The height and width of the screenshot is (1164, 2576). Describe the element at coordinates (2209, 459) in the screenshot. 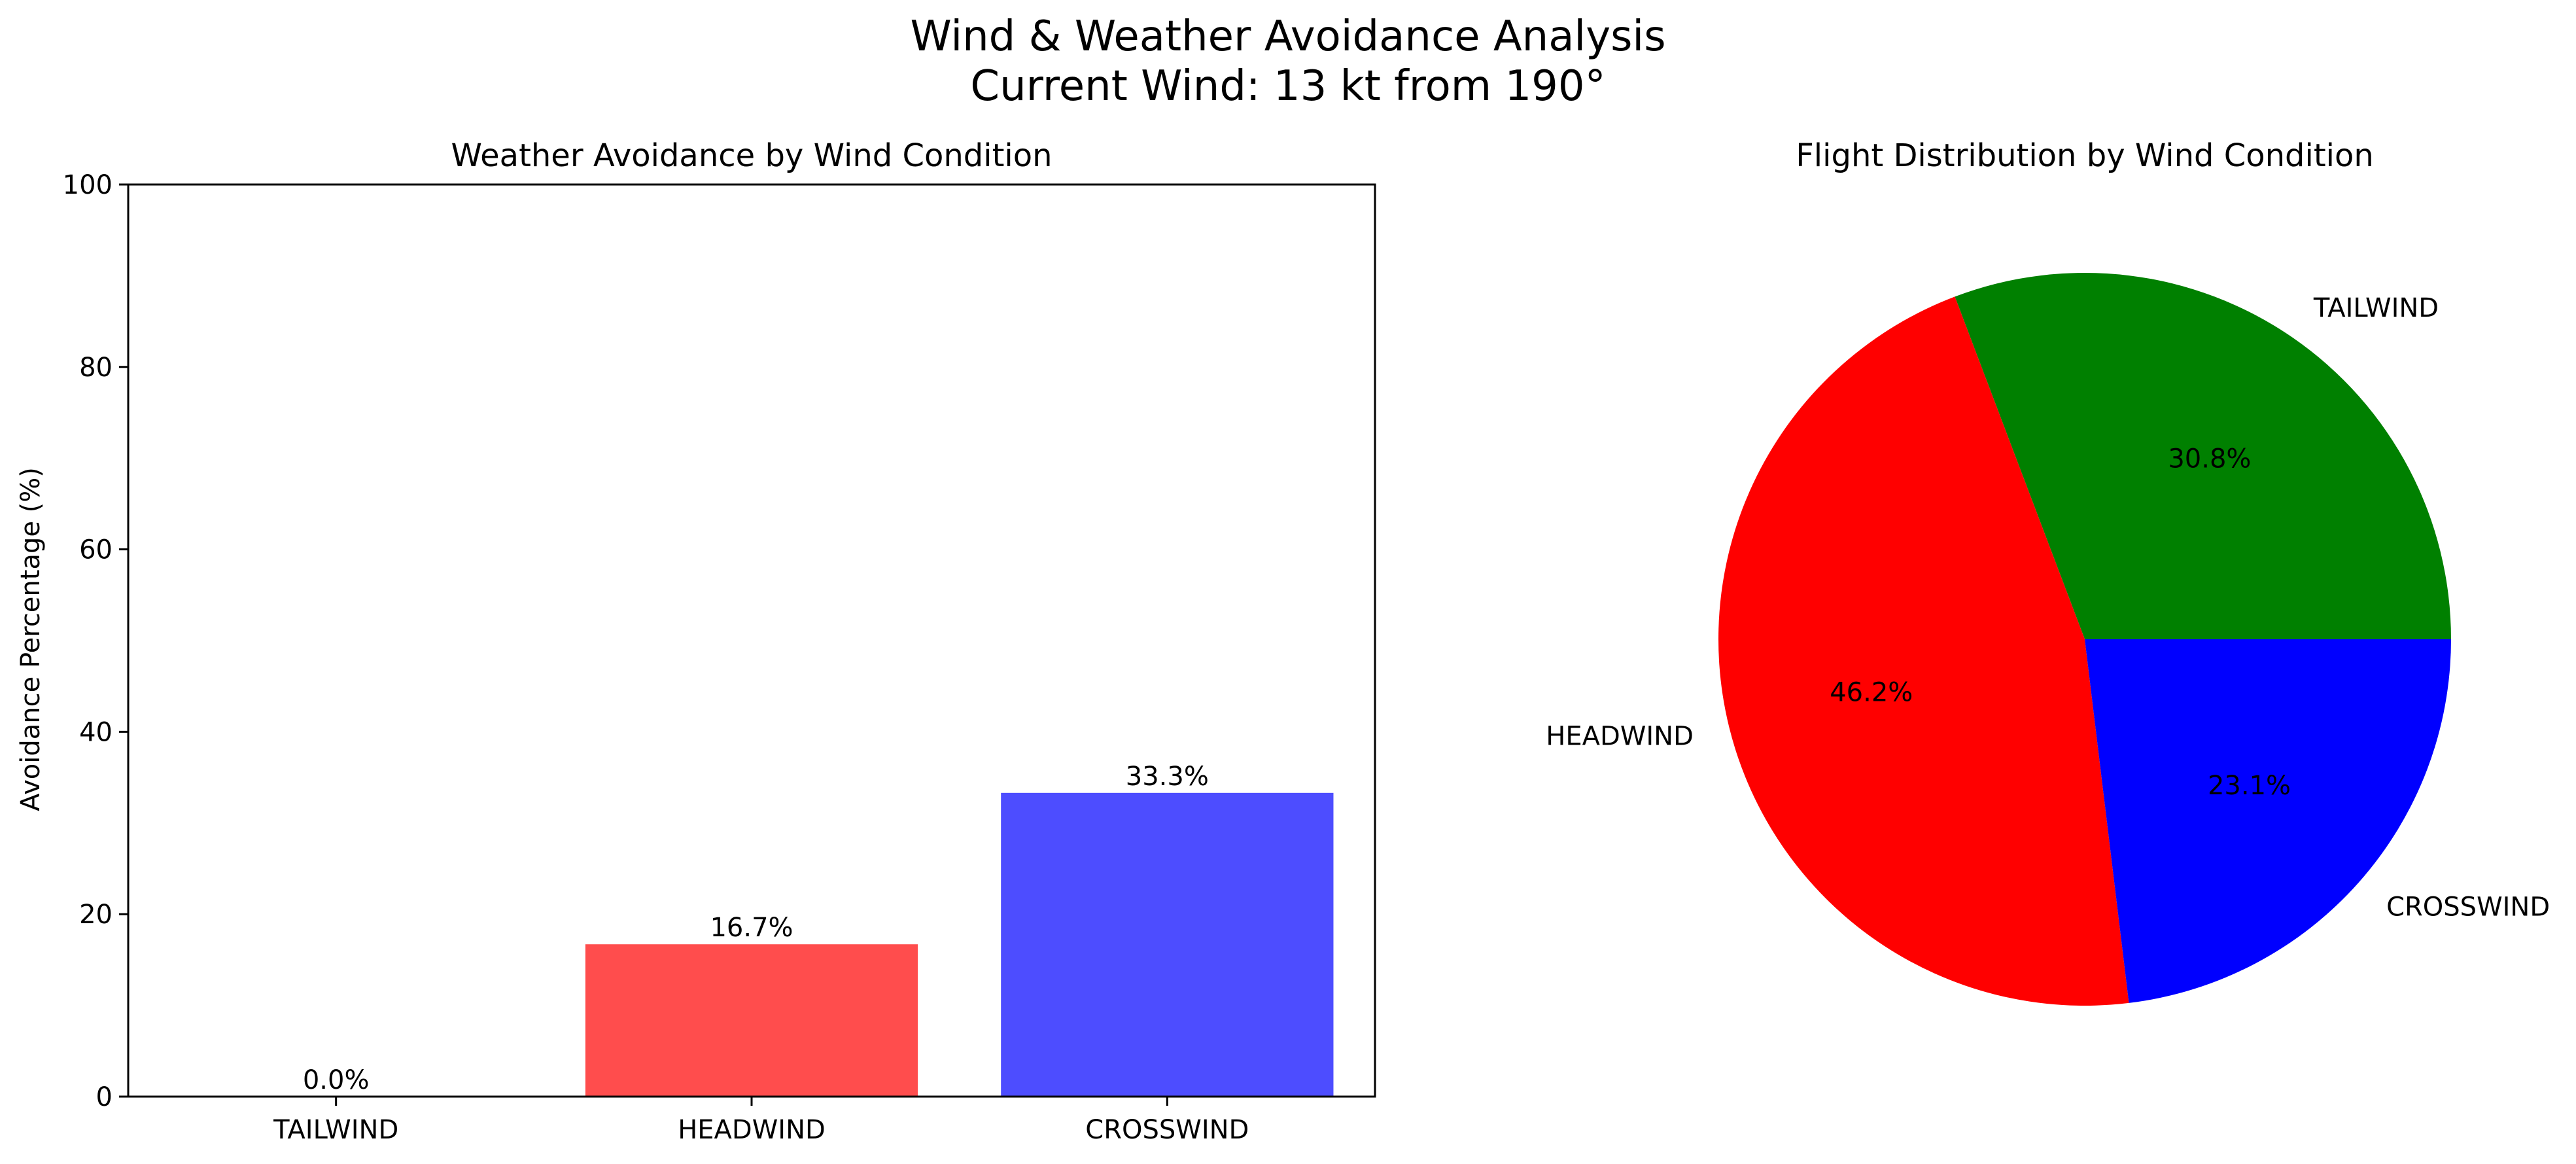

I see `pie-pct-label: 30.8%` at that location.